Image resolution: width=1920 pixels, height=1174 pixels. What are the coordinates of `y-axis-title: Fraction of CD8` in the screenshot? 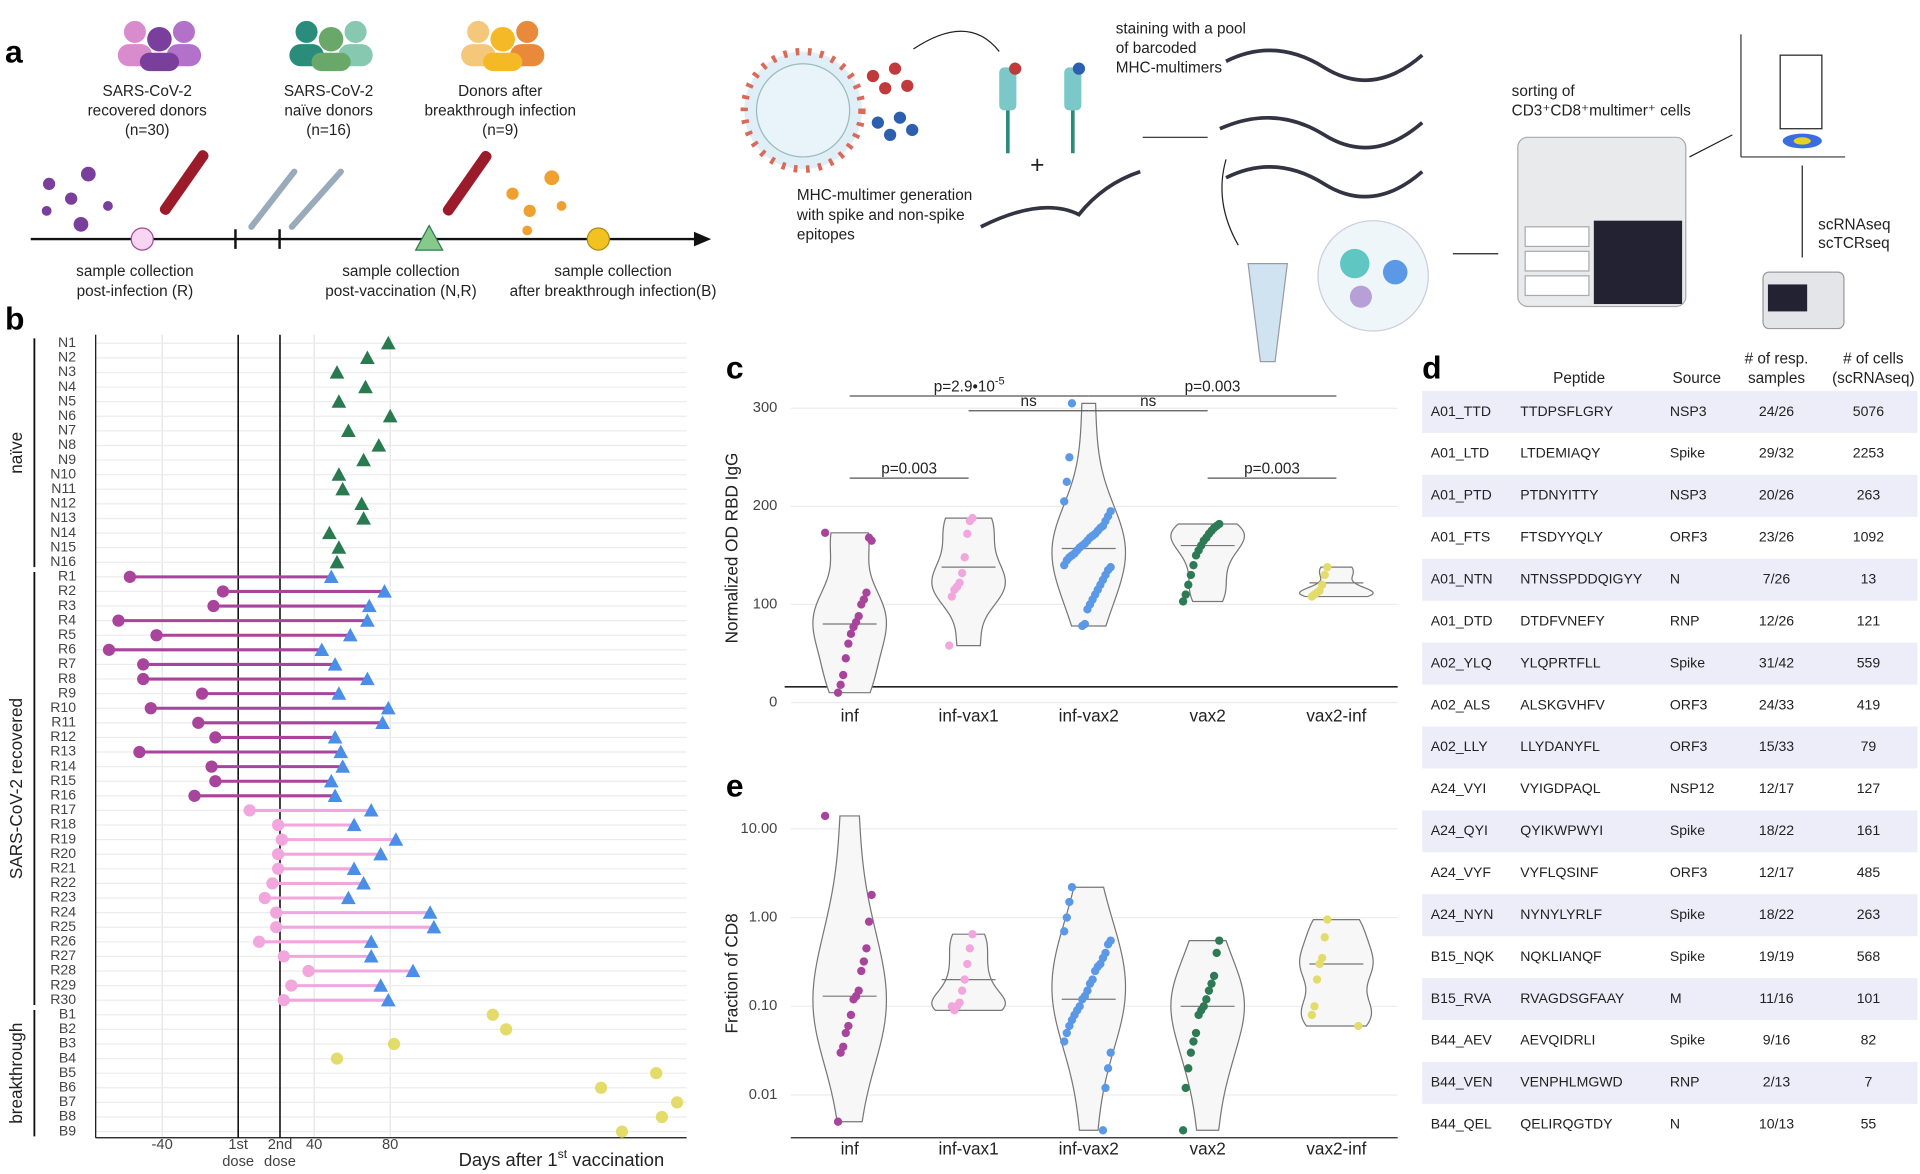 It's located at (732, 973).